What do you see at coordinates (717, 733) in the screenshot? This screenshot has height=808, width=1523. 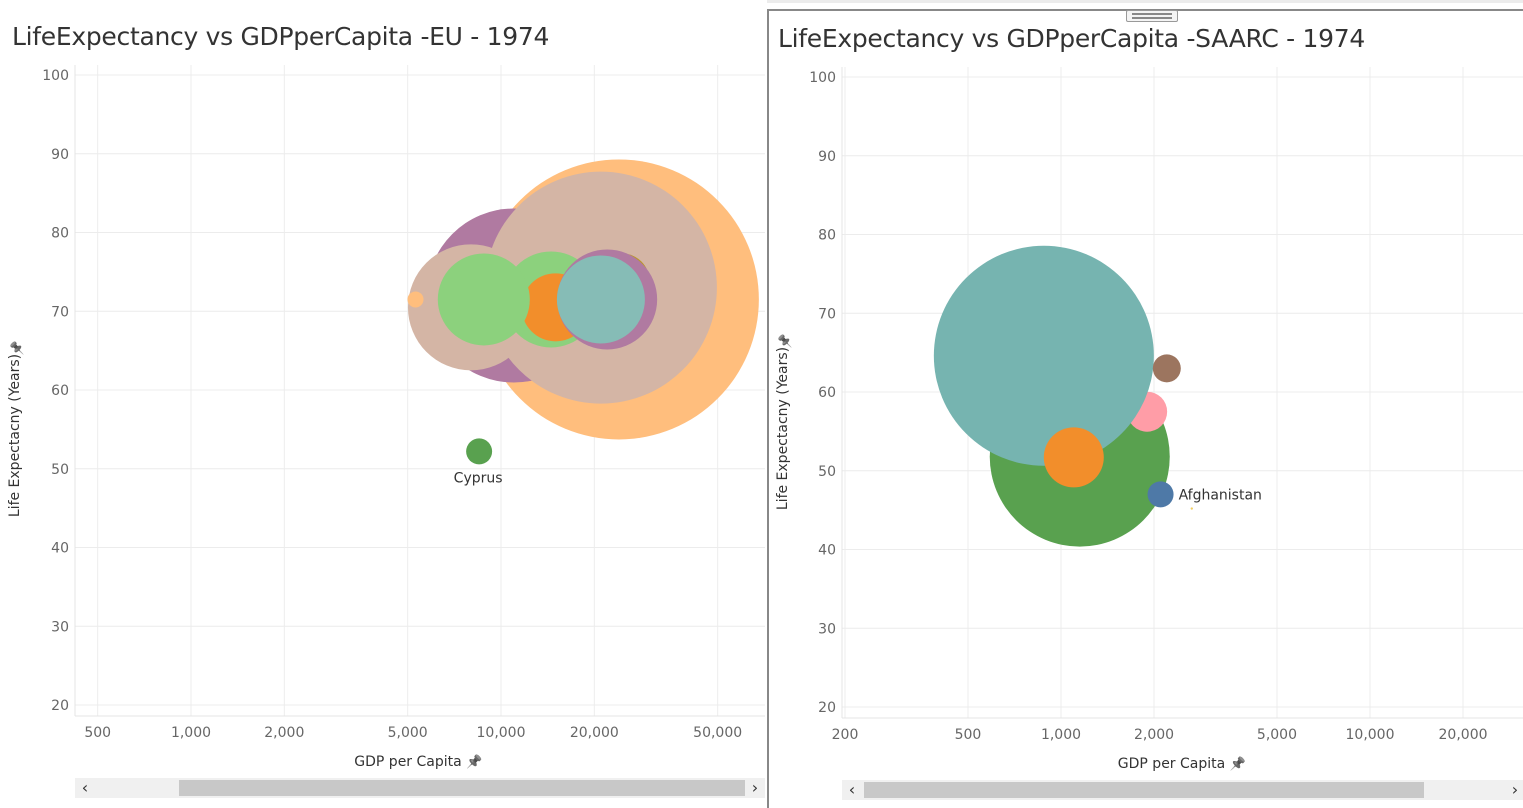 I see `x-tick-label: 50,000` at bounding box center [717, 733].